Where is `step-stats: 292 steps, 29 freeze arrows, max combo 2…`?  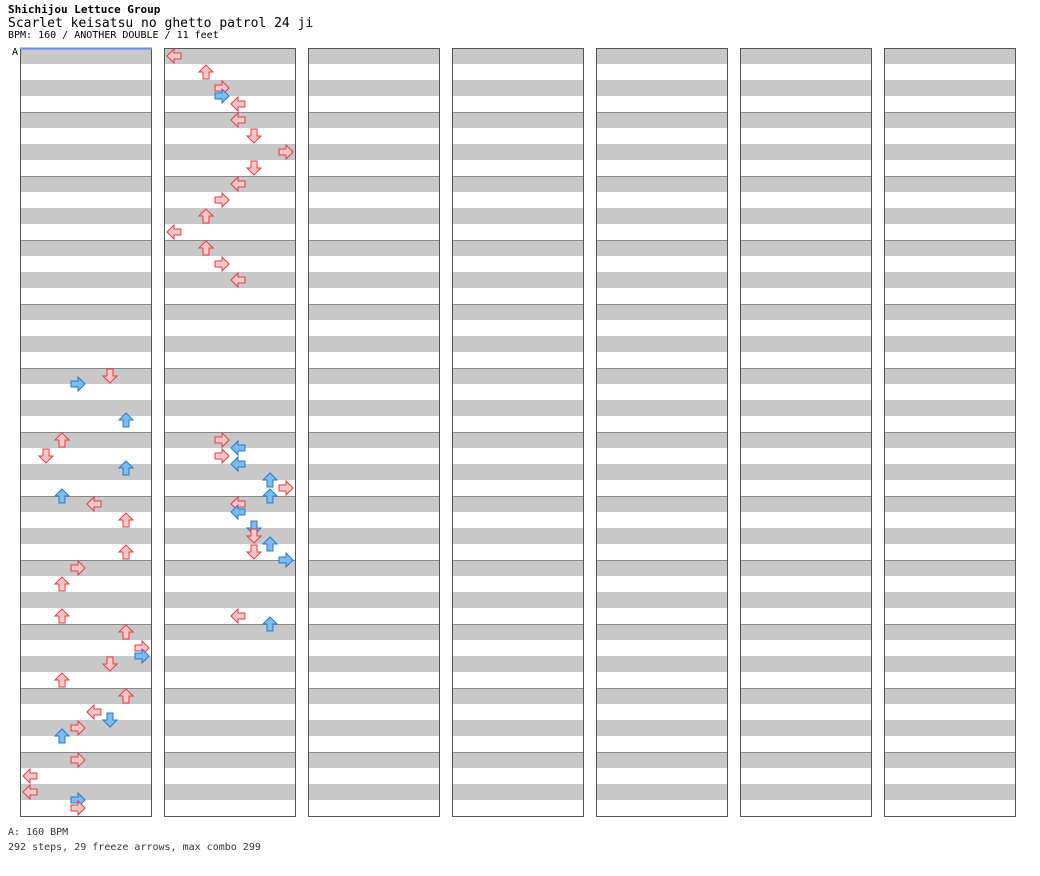 step-stats: 292 steps, 29 freeze arrows, max combo 2… is located at coordinates (134, 847).